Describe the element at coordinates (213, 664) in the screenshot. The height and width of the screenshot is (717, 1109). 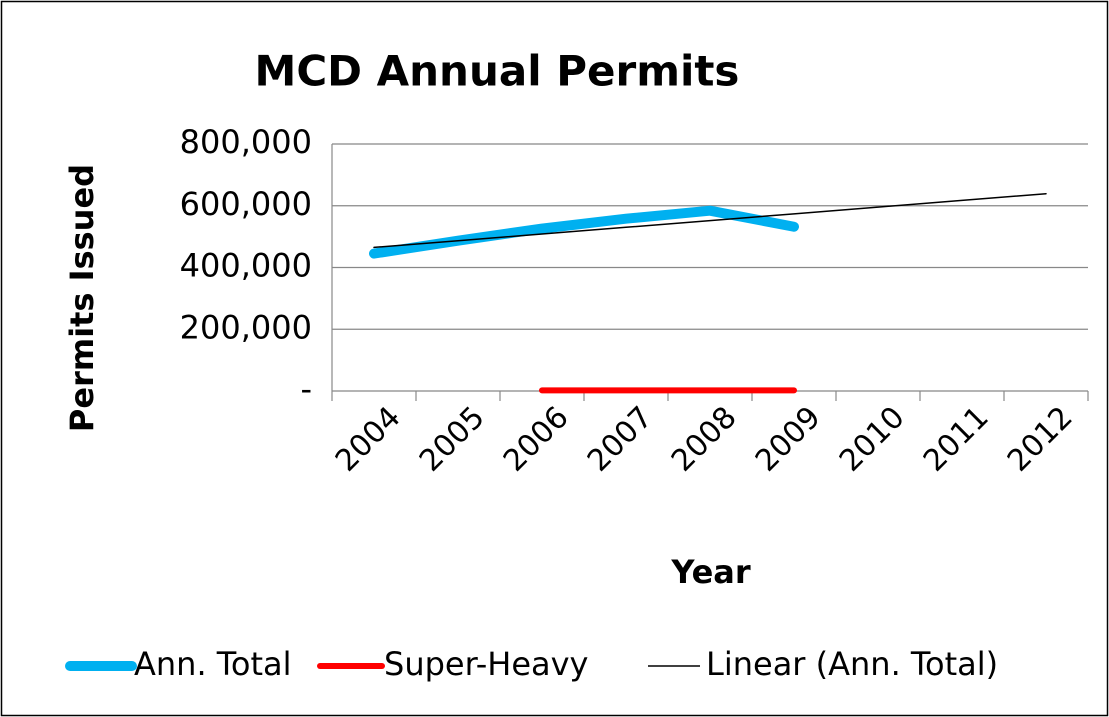
I see `legend-label: Ann. Total` at that location.